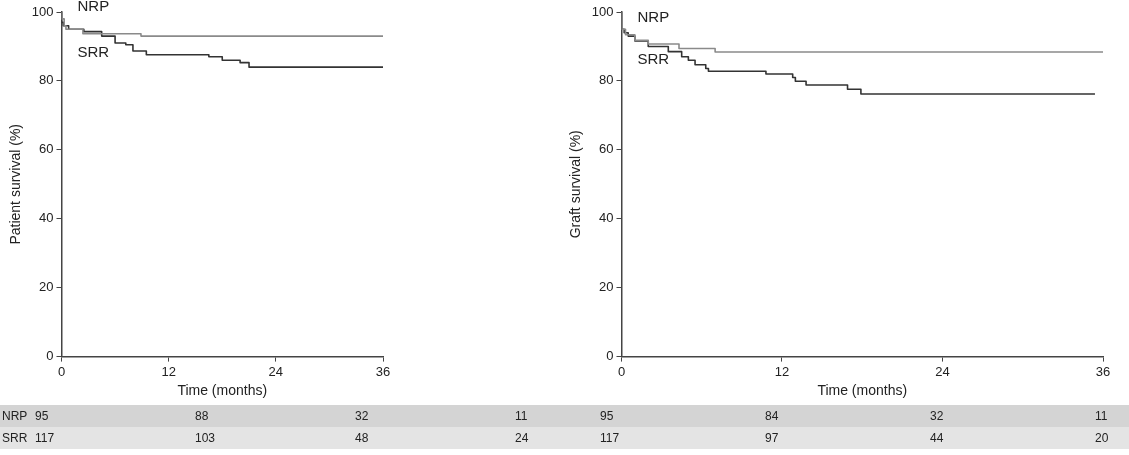 The width and height of the screenshot is (1129, 455). Describe the element at coordinates (522, 438) in the screenshot. I see `text: 24` at that location.